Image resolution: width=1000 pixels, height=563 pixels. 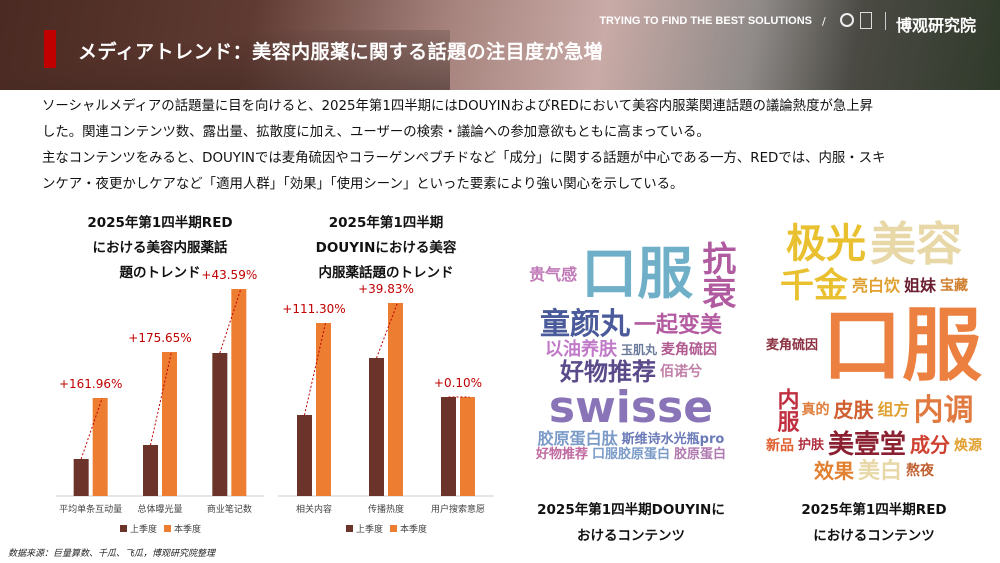 What do you see at coordinates (874, 523) in the screenshot?
I see `red-word-cloud-caption: 2025年第1四半期RED におけるコンテンツ` at bounding box center [874, 523].